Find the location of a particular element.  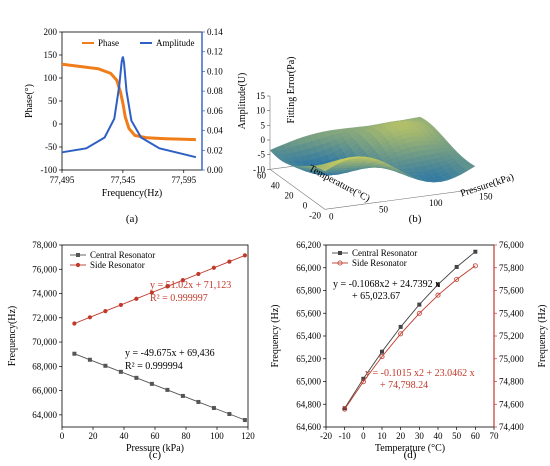

xtick-label-c: 60 is located at coordinates (156, 436).